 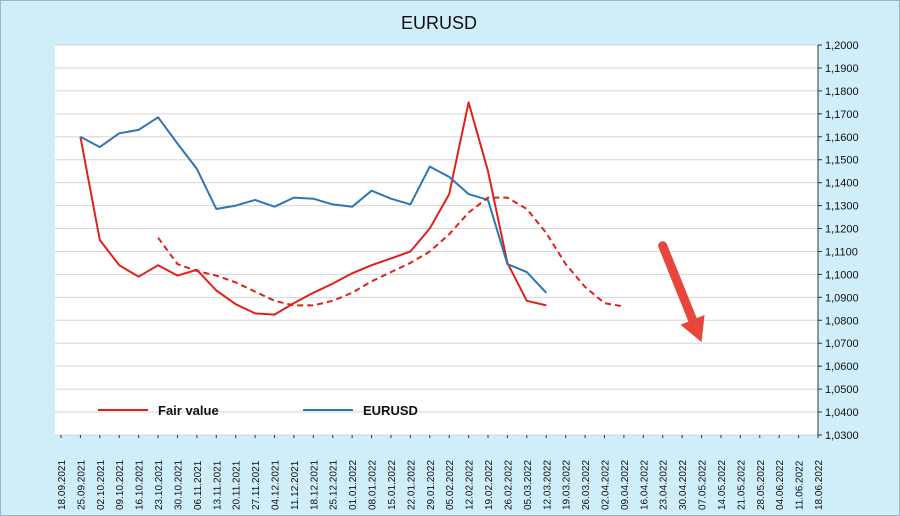 I want to click on x-tick-label: 18.09.2021, so click(x=62, y=485).